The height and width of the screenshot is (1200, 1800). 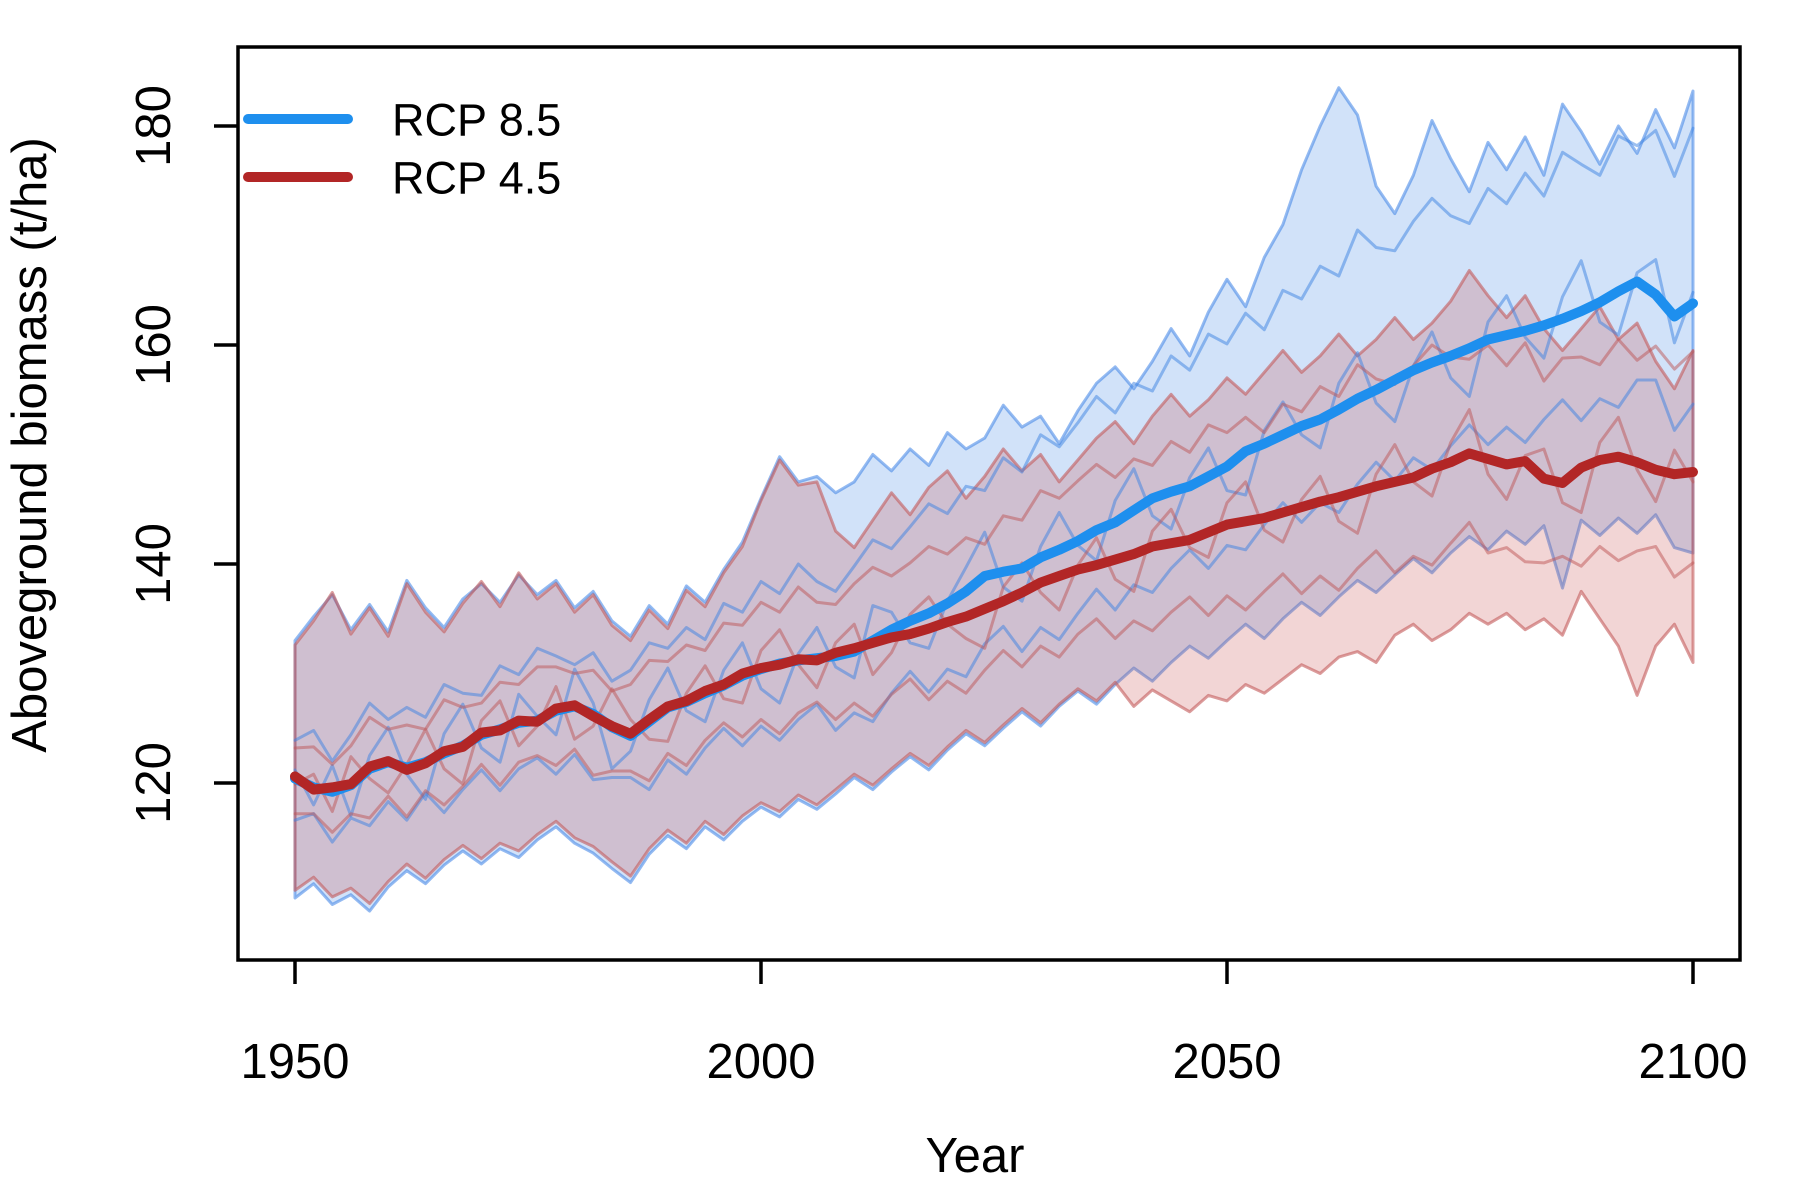 I want to click on legend: RCP 8.5 RCP 4.5, so click(x=402, y=149).